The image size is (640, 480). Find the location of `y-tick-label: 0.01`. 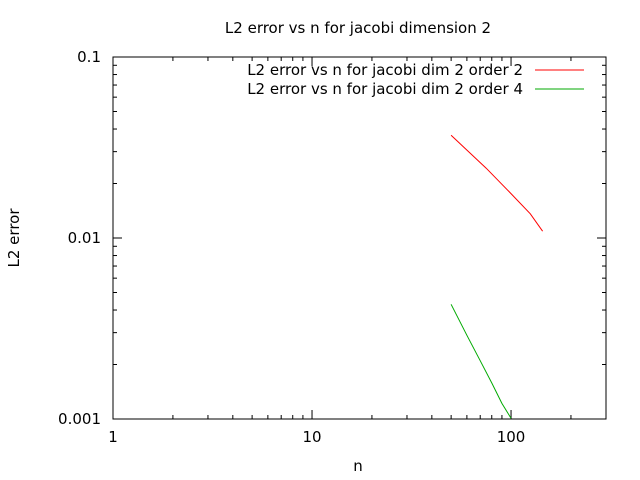

y-tick-label: 0.01 is located at coordinates (84, 238).